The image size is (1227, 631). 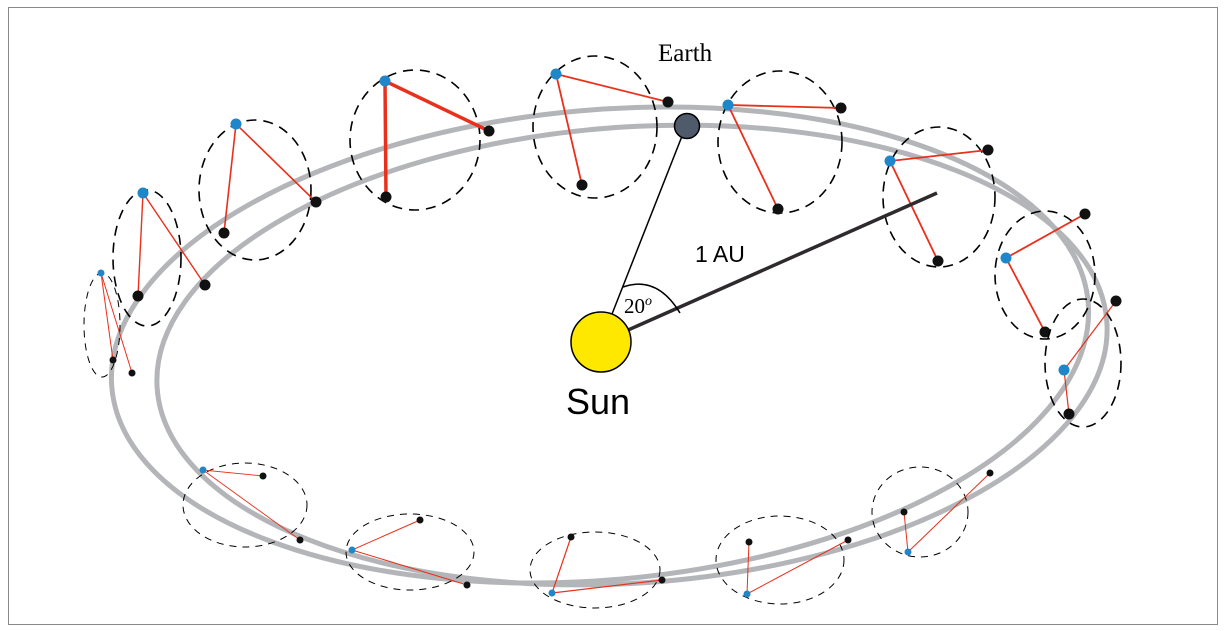 What do you see at coordinates (685, 53) in the screenshot?
I see `earth-label: Earth` at bounding box center [685, 53].